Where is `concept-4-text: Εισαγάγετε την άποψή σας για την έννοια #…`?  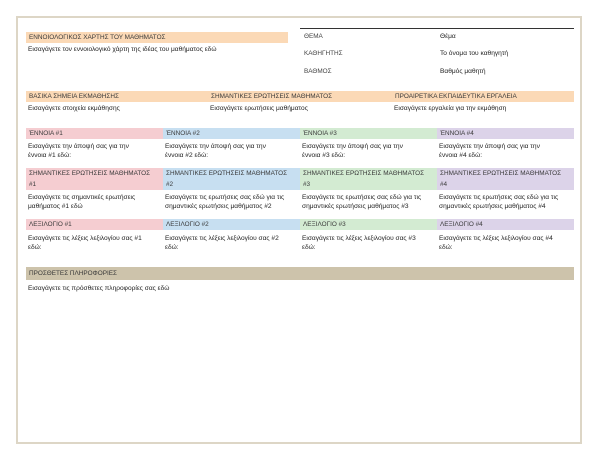
concept-4-text: Εισαγάγετε την άποψή σας για την έννοια #… is located at coordinates (489, 151).